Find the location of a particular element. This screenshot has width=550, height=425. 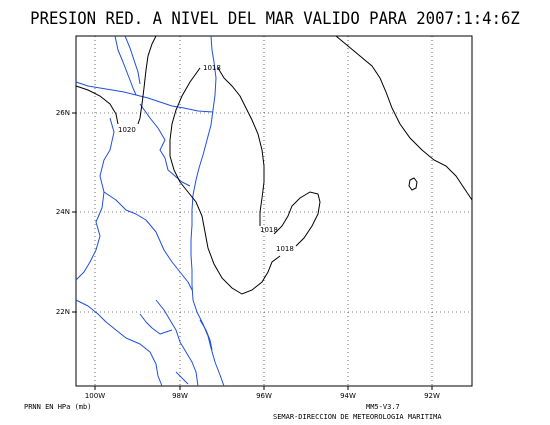

model-version: MM5-V3.7 is located at coordinates (383, 407).